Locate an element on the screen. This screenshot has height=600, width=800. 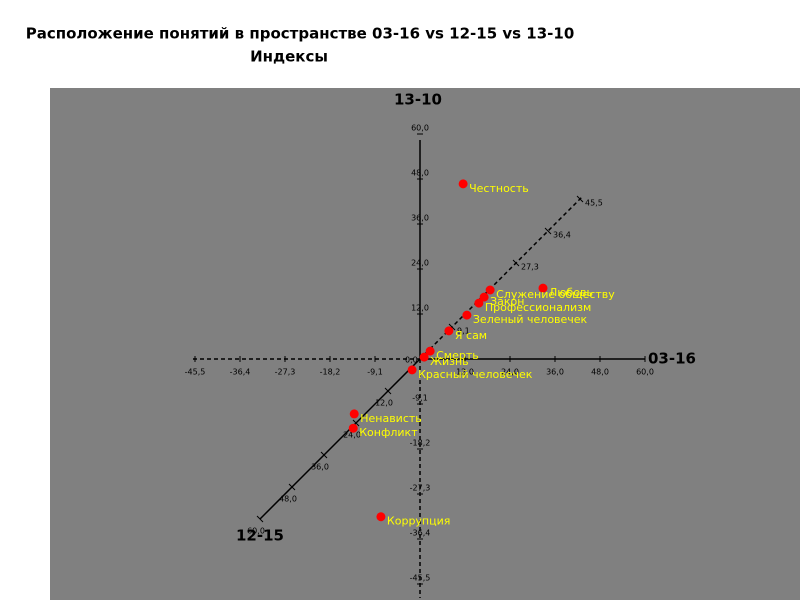
z-tick-label: 36,0 is located at coordinates (320, 467).